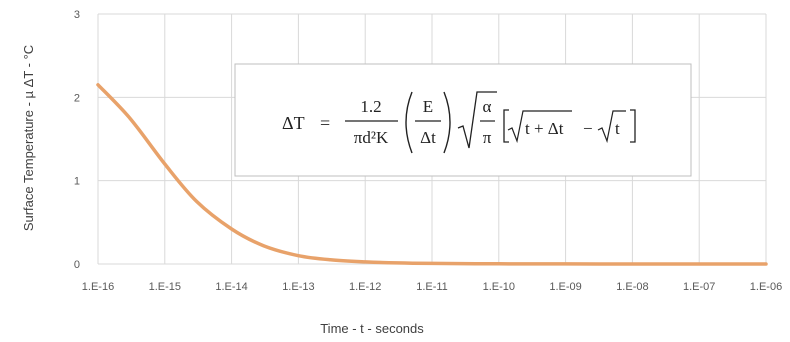 Image resolution: width=790 pixels, height=342 pixels. Describe the element at coordinates (365, 287) in the screenshot. I see `x-tick-label: 1.E-12` at that location.